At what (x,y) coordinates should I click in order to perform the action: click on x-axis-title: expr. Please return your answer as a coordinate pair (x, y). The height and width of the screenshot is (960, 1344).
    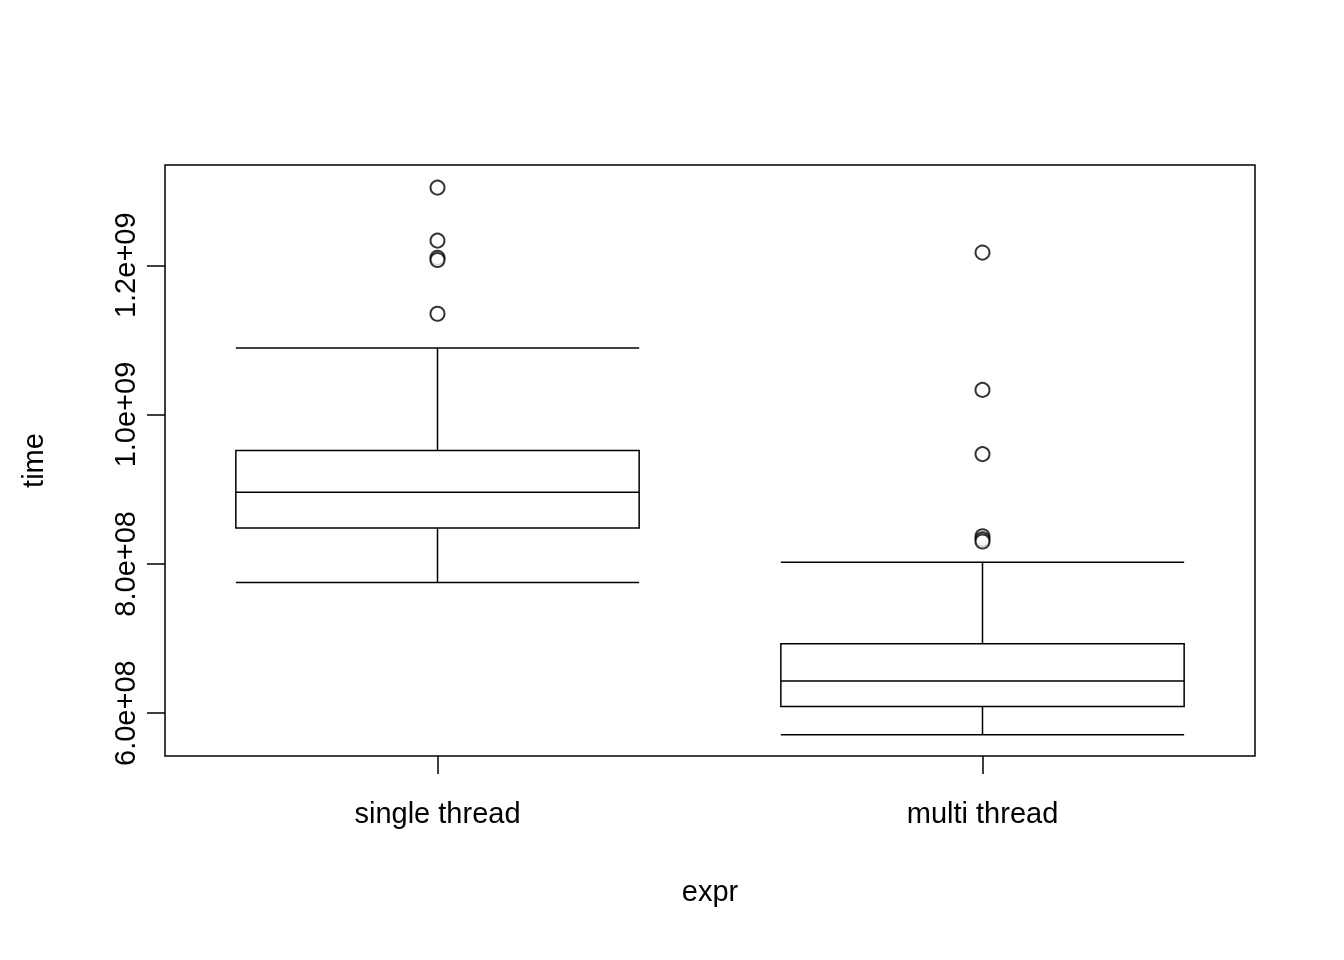
    Looking at the image, I should click on (710, 890).